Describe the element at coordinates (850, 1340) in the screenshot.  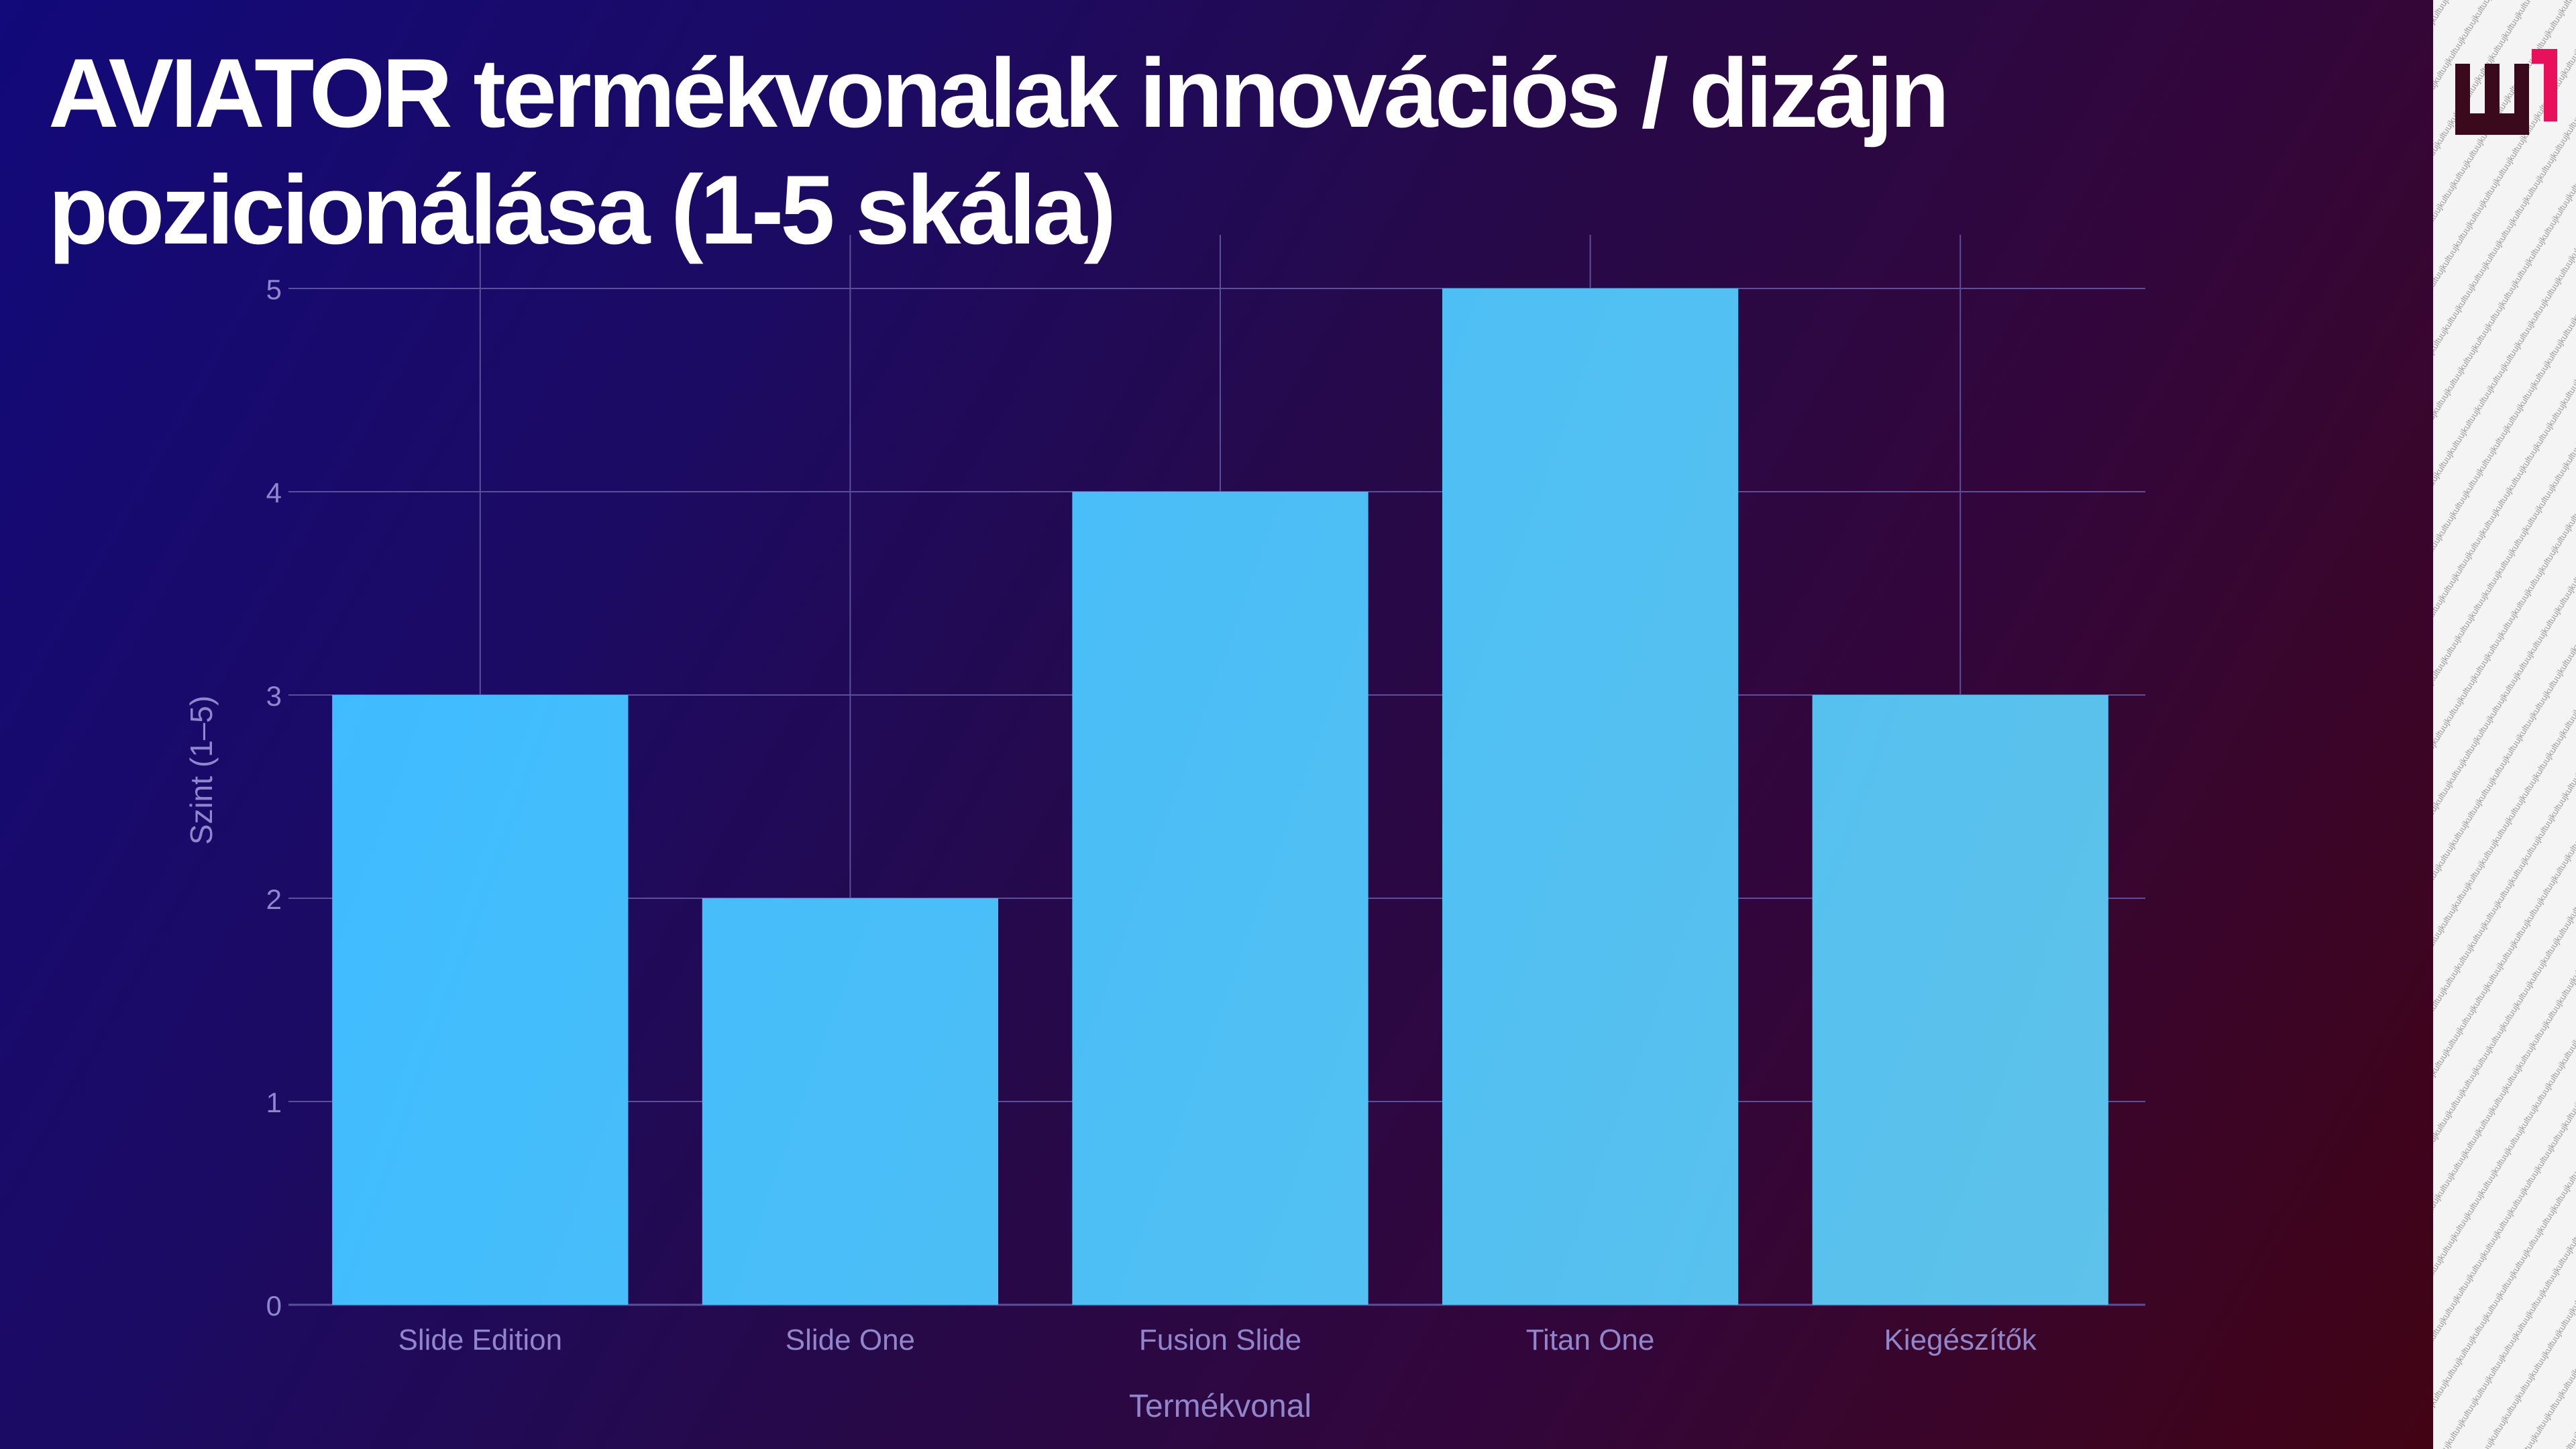
I see `x-tick-label: Slide One` at that location.